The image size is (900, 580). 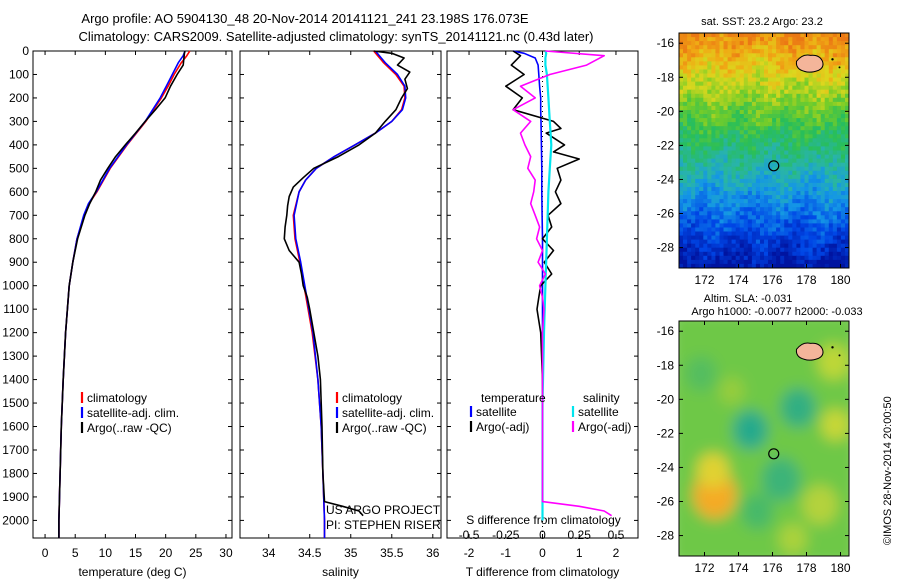 What do you see at coordinates (764, 150) in the screenshot?
I see `sst_map-frame` at bounding box center [764, 150].